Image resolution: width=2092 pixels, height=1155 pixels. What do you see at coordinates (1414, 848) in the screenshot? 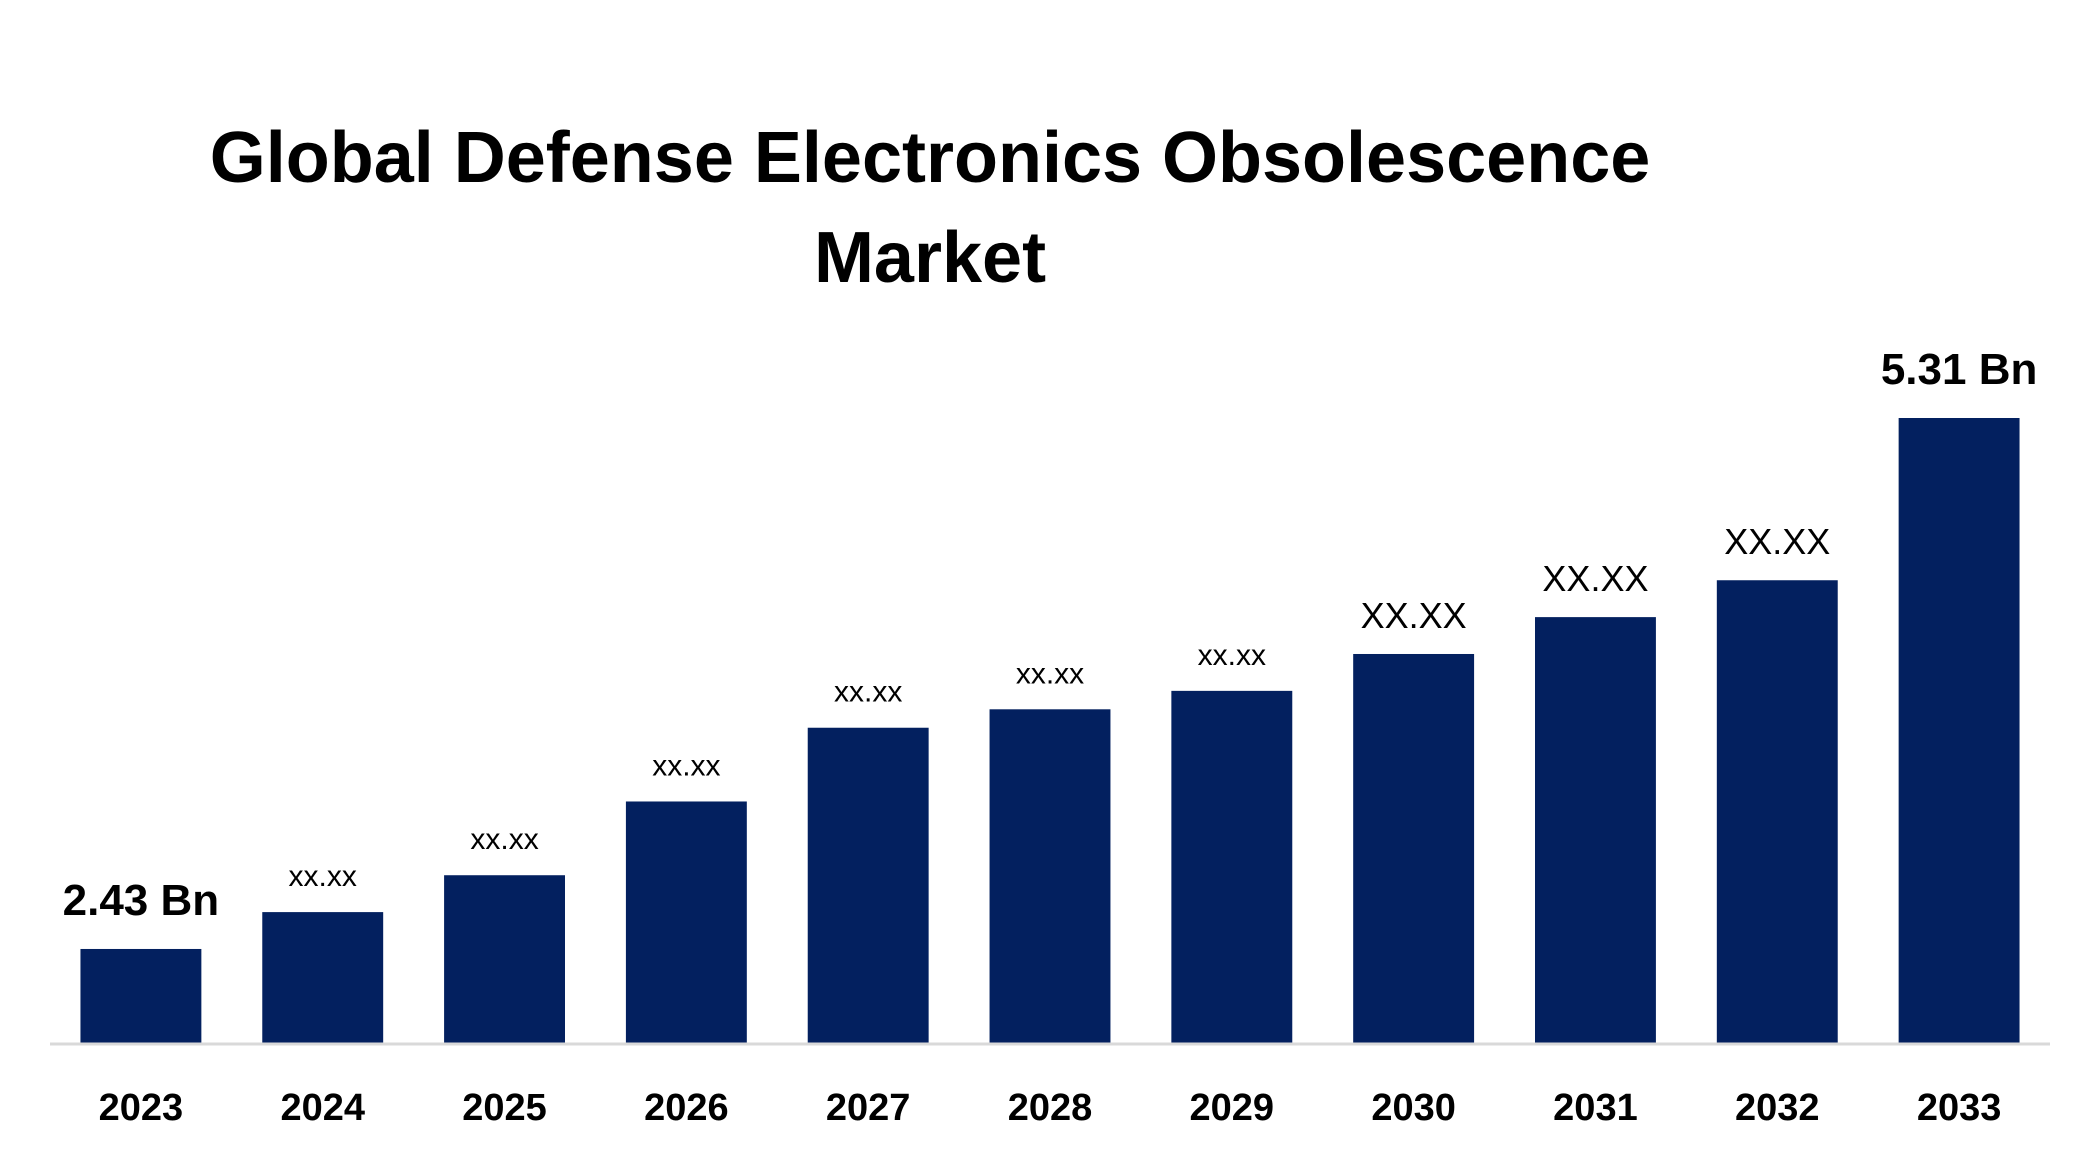
I see `bar-2030` at bounding box center [1414, 848].